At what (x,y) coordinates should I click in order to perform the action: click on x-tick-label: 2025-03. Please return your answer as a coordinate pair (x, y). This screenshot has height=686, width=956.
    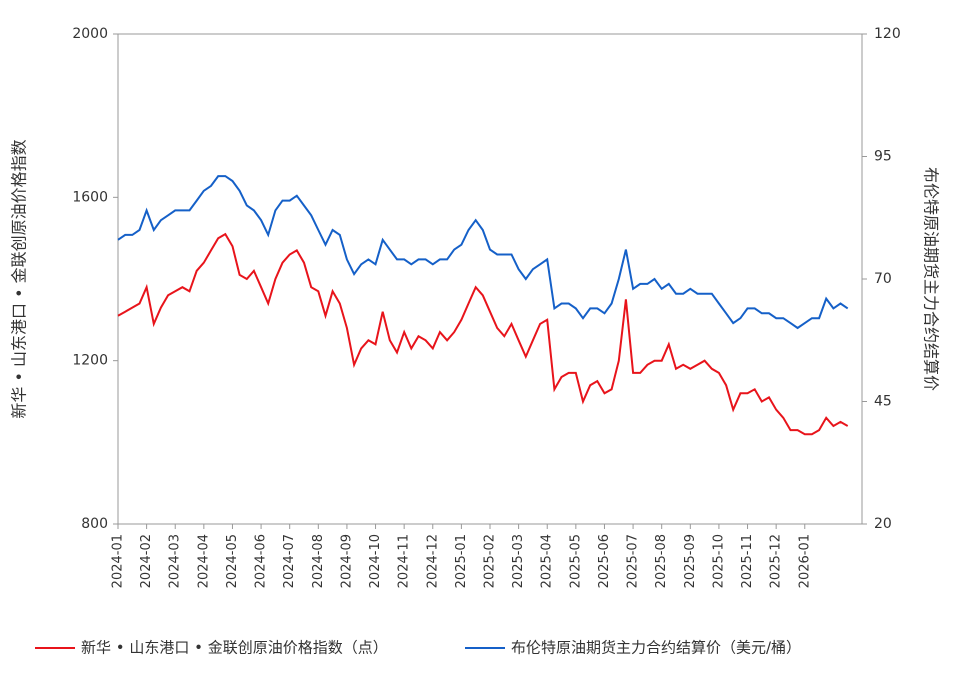
    Looking at the image, I should click on (518, 561).